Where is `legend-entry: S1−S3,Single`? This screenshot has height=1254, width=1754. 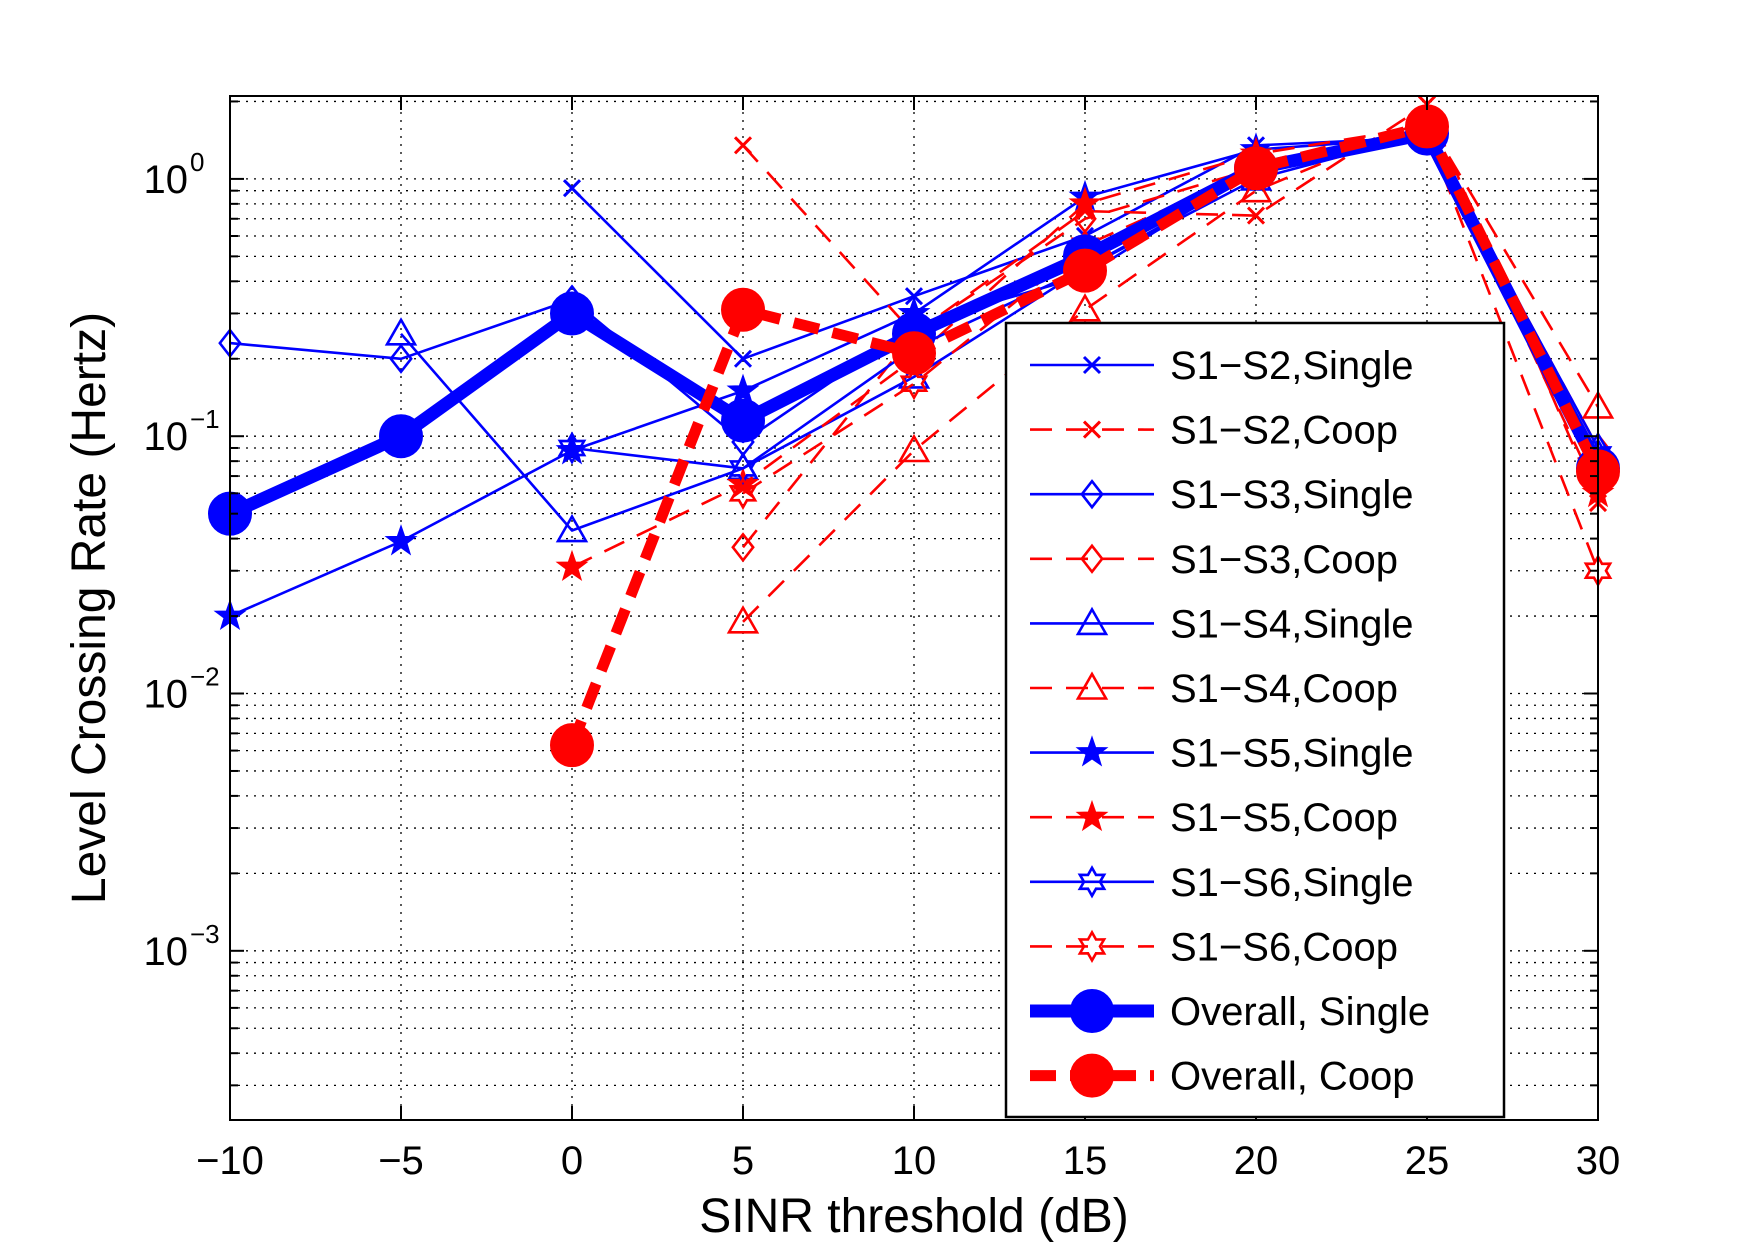 legend-entry: S1−S3,Single is located at coordinates (1222, 495).